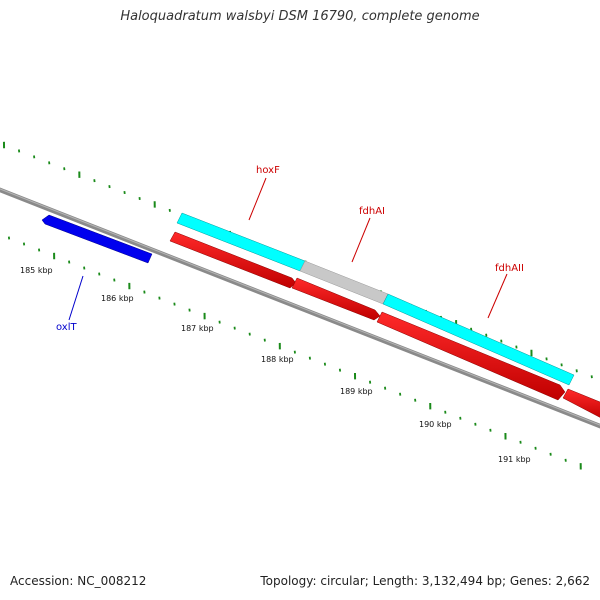 The height and width of the screenshot is (600, 600). What do you see at coordinates (356, 391) in the screenshot?
I see `ruler-label-189: 189 kbp` at bounding box center [356, 391].